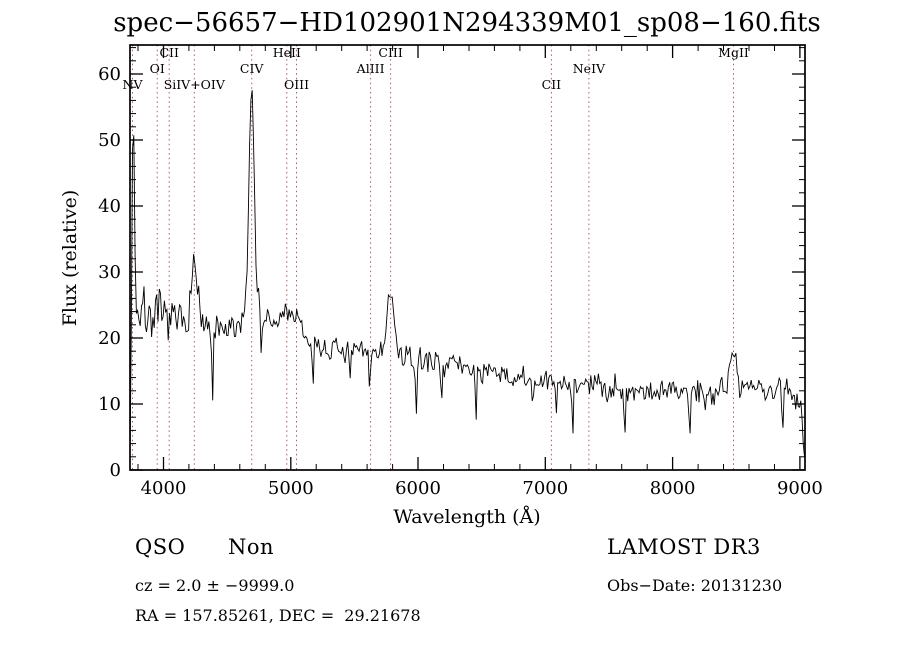  What do you see at coordinates (390, 52) in the screenshot?
I see `emission-line-label: CIII` at bounding box center [390, 52].